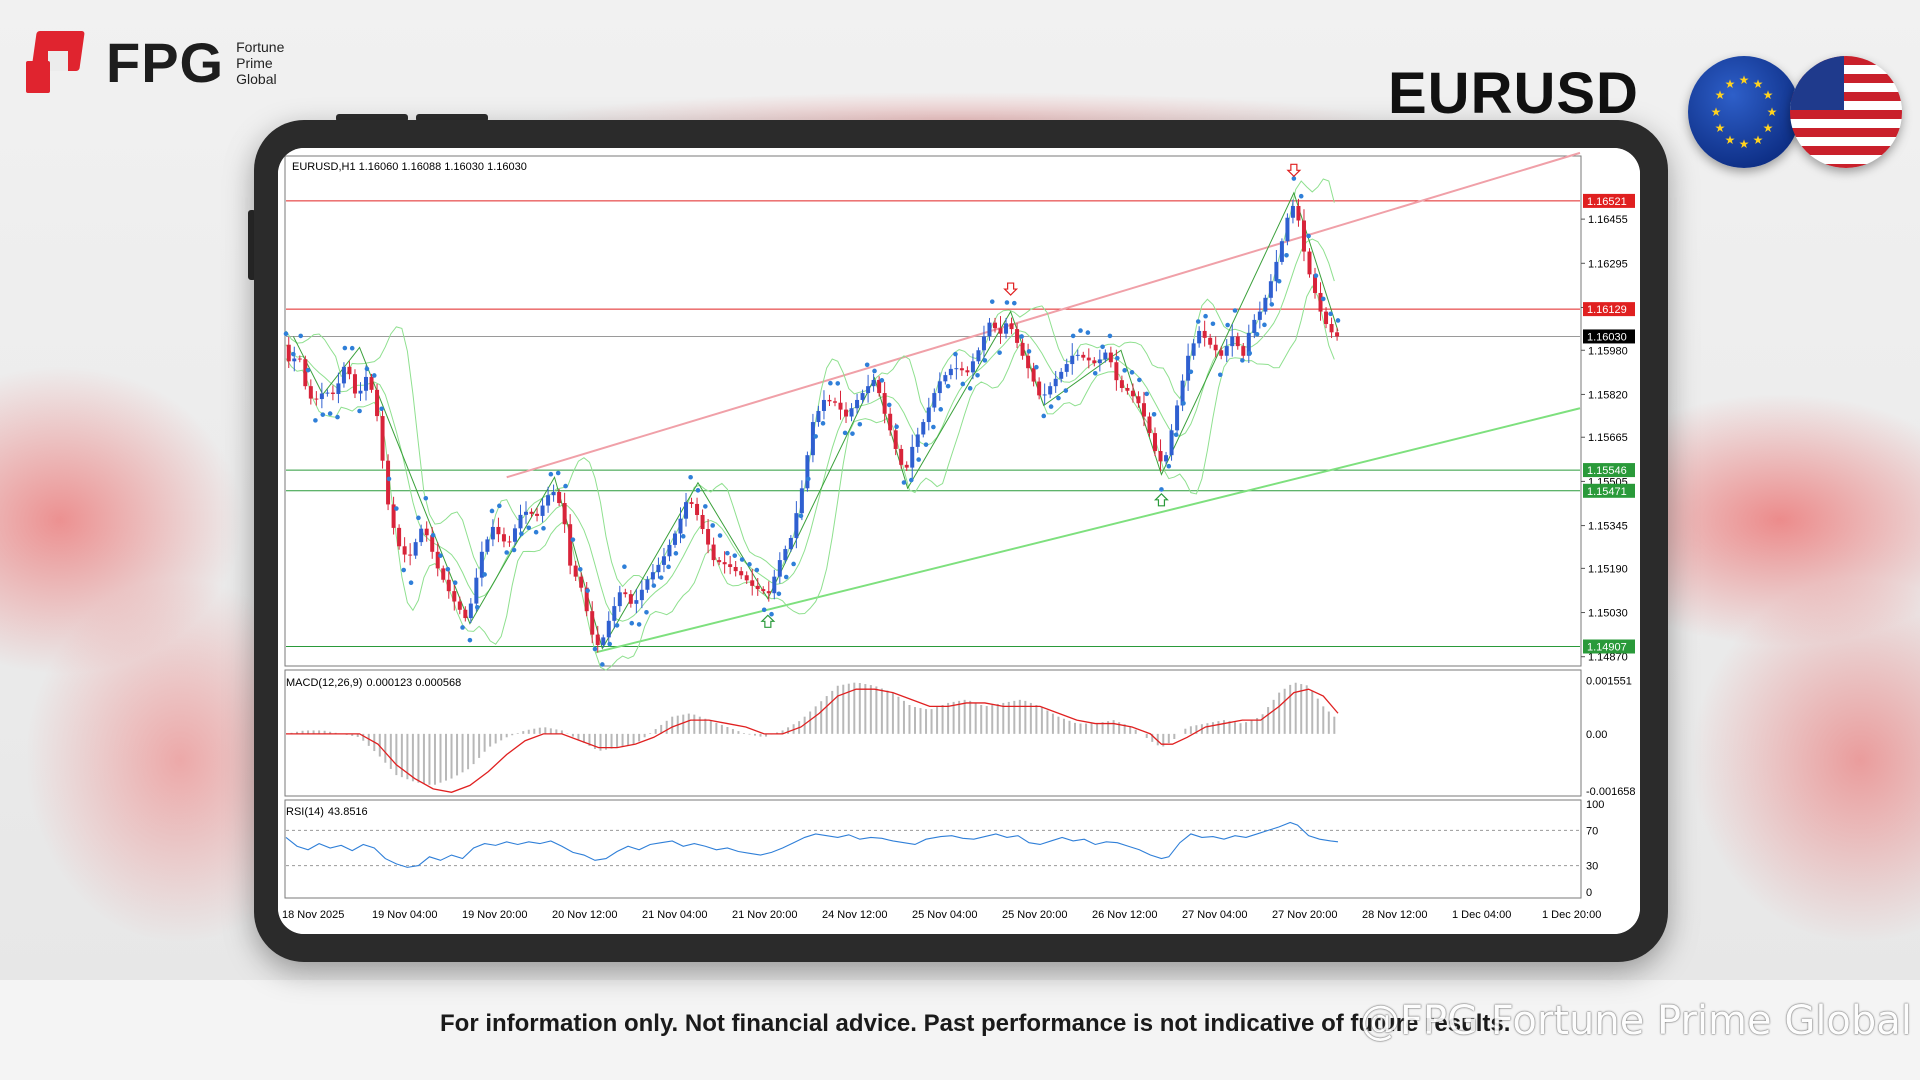 The height and width of the screenshot is (1080, 1920). Describe the element at coordinates (1087, 530) in the screenshot. I see `lower-trend-line` at that location.